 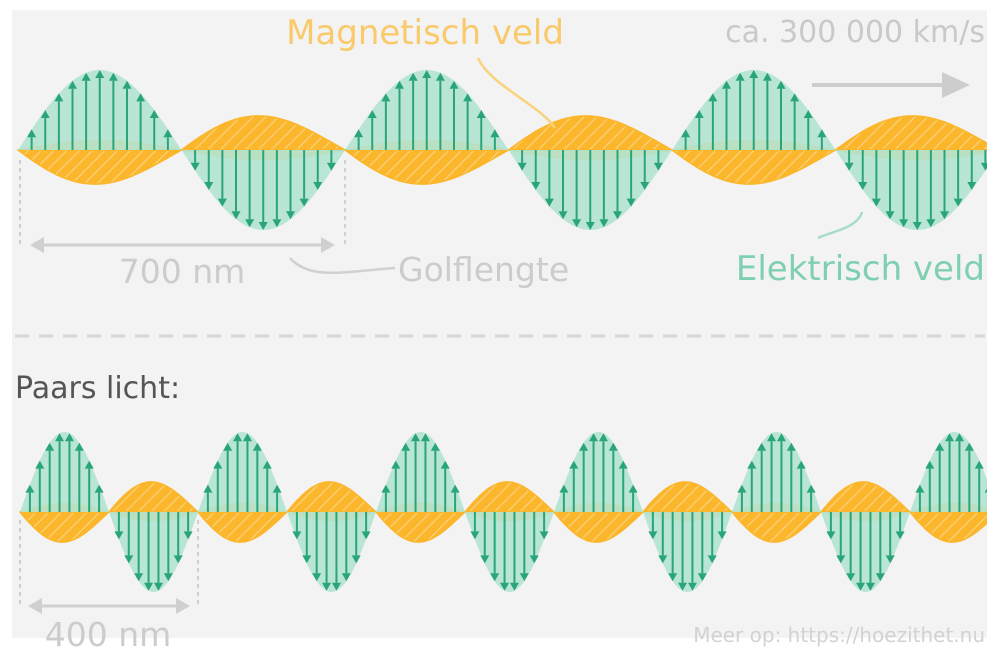 What do you see at coordinates (516, 93) in the screenshot?
I see `magnetic-field-leader-line` at bounding box center [516, 93].